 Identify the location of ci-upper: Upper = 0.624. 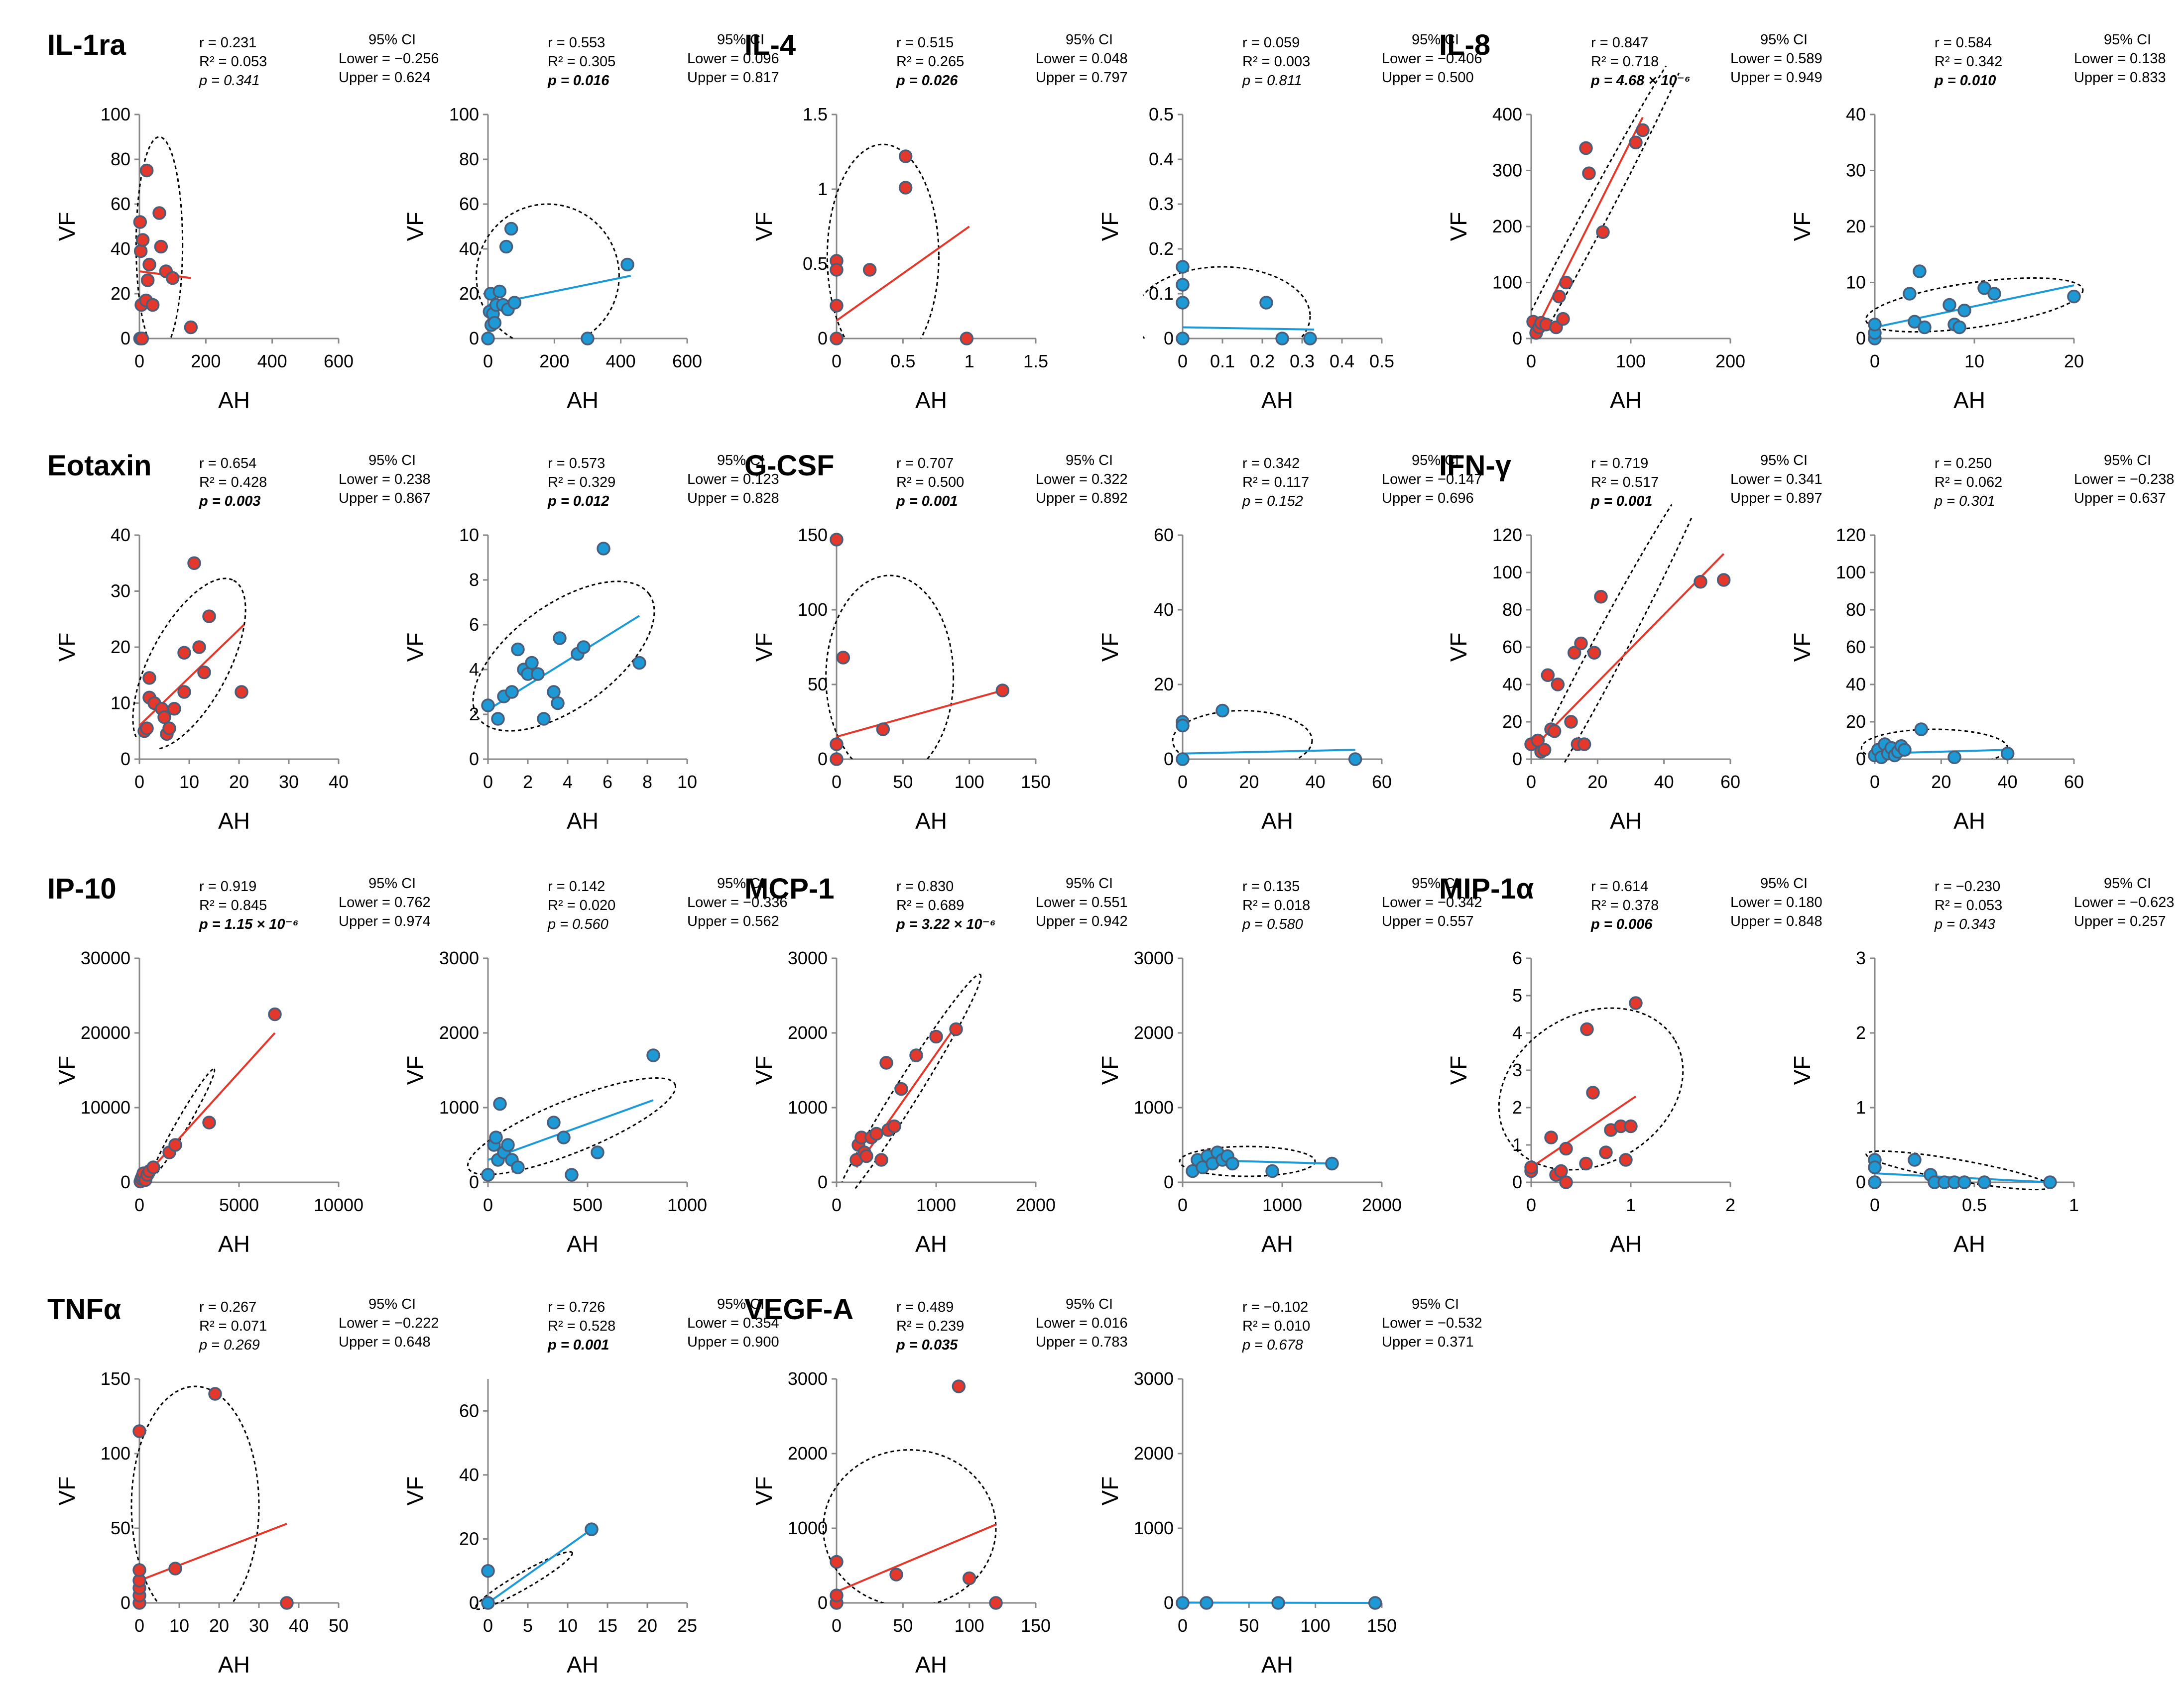
(385, 78).